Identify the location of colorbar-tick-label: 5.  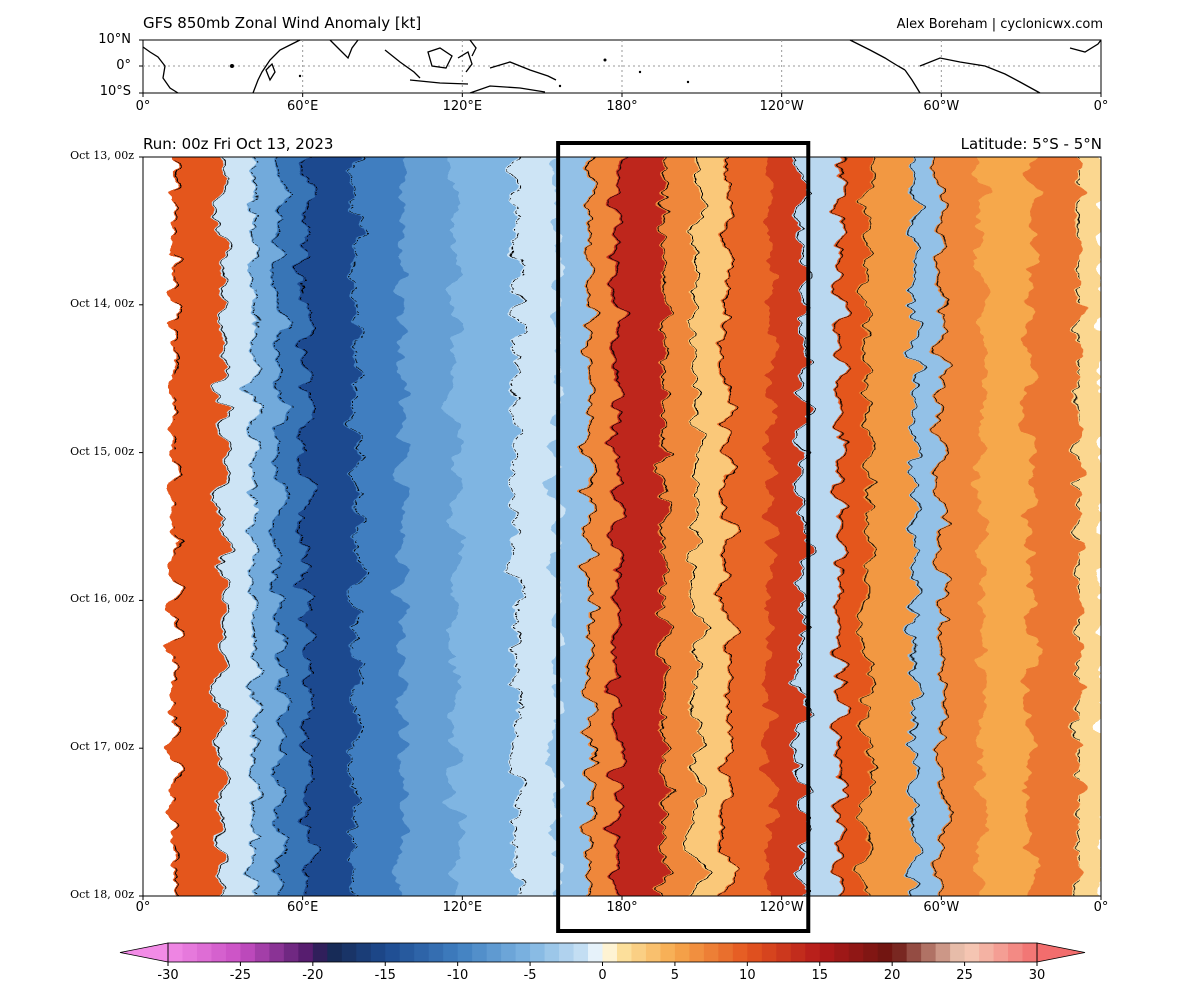
(675, 975).